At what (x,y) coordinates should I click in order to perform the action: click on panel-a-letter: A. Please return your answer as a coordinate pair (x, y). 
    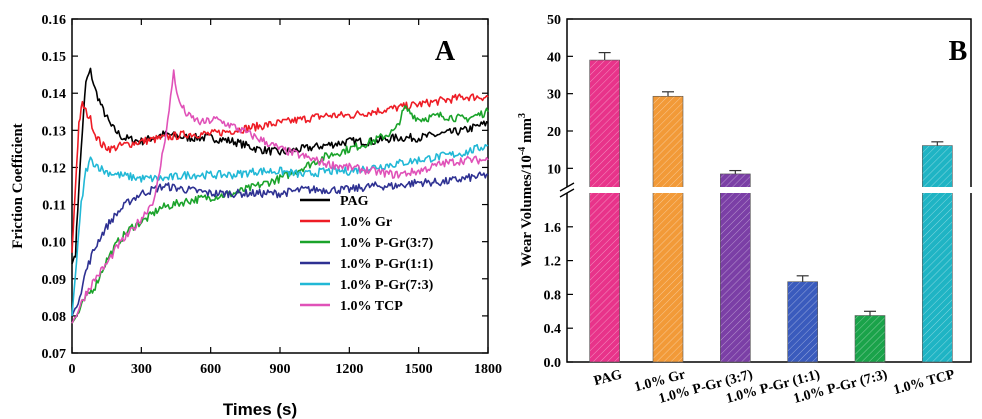
    Looking at the image, I should click on (445, 51).